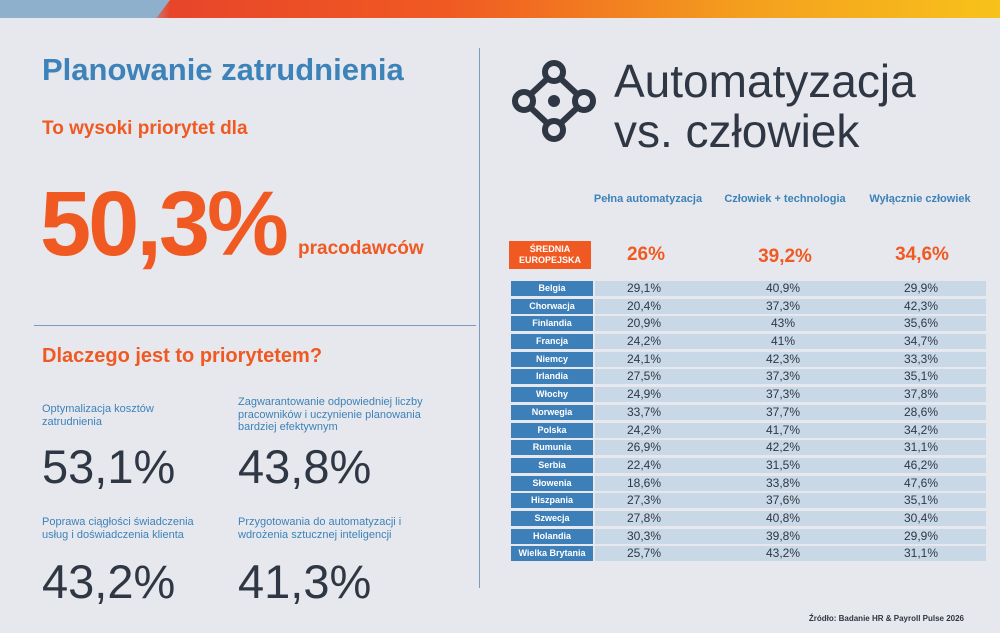  I want to click on row-value: 29,9%, so click(921, 288).